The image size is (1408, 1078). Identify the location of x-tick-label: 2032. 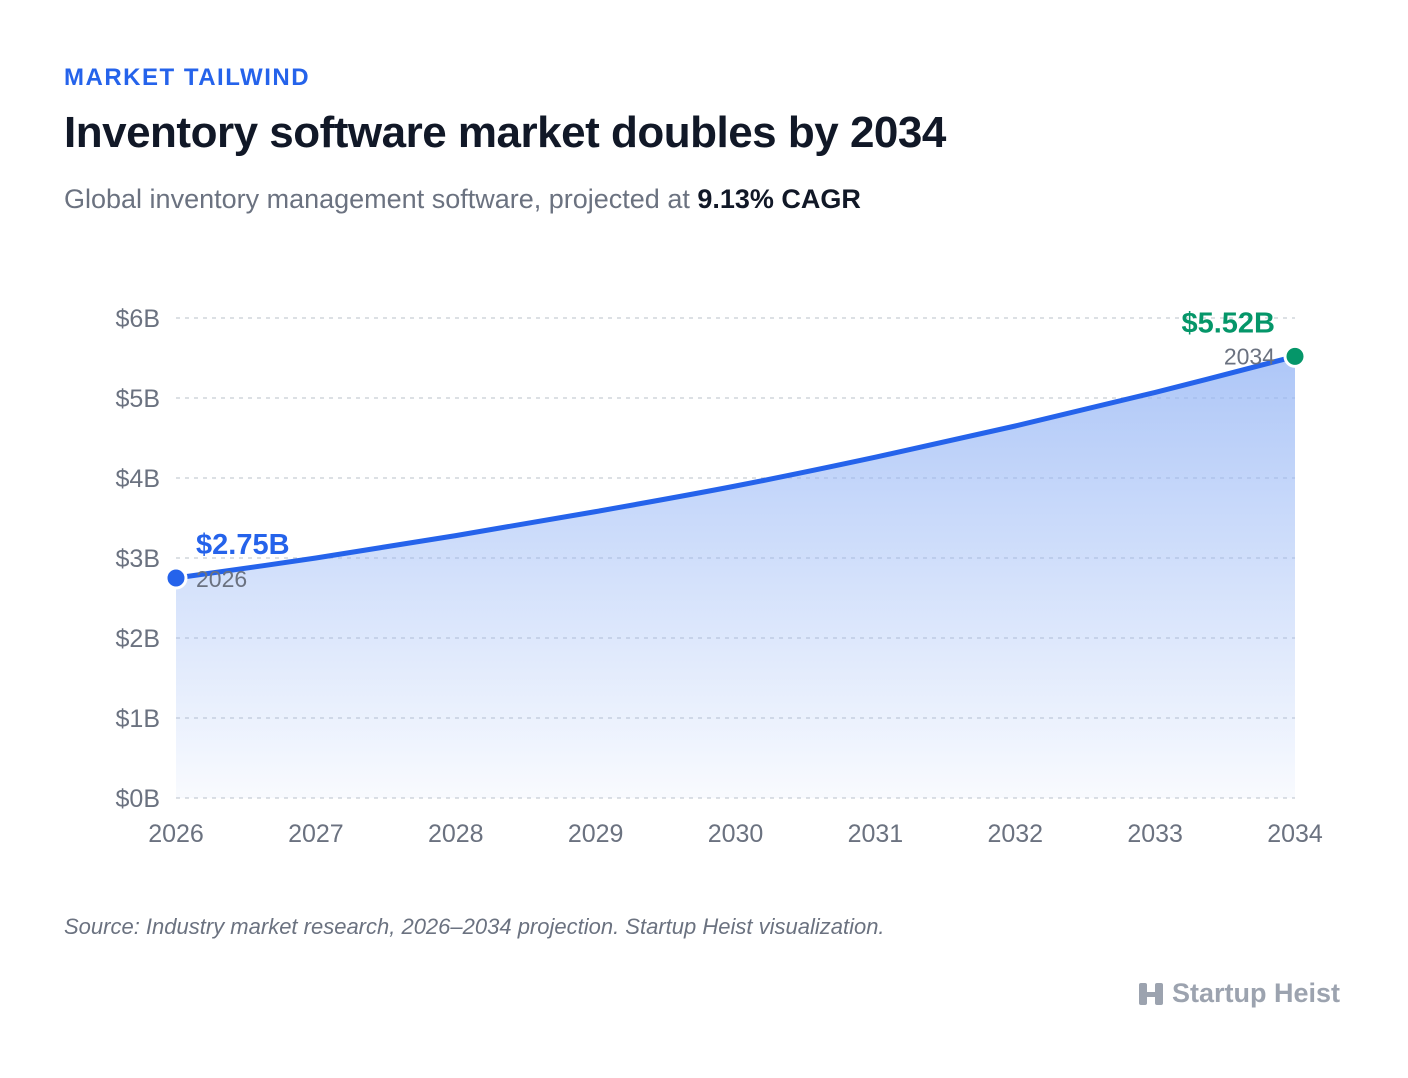
(1015, 834).